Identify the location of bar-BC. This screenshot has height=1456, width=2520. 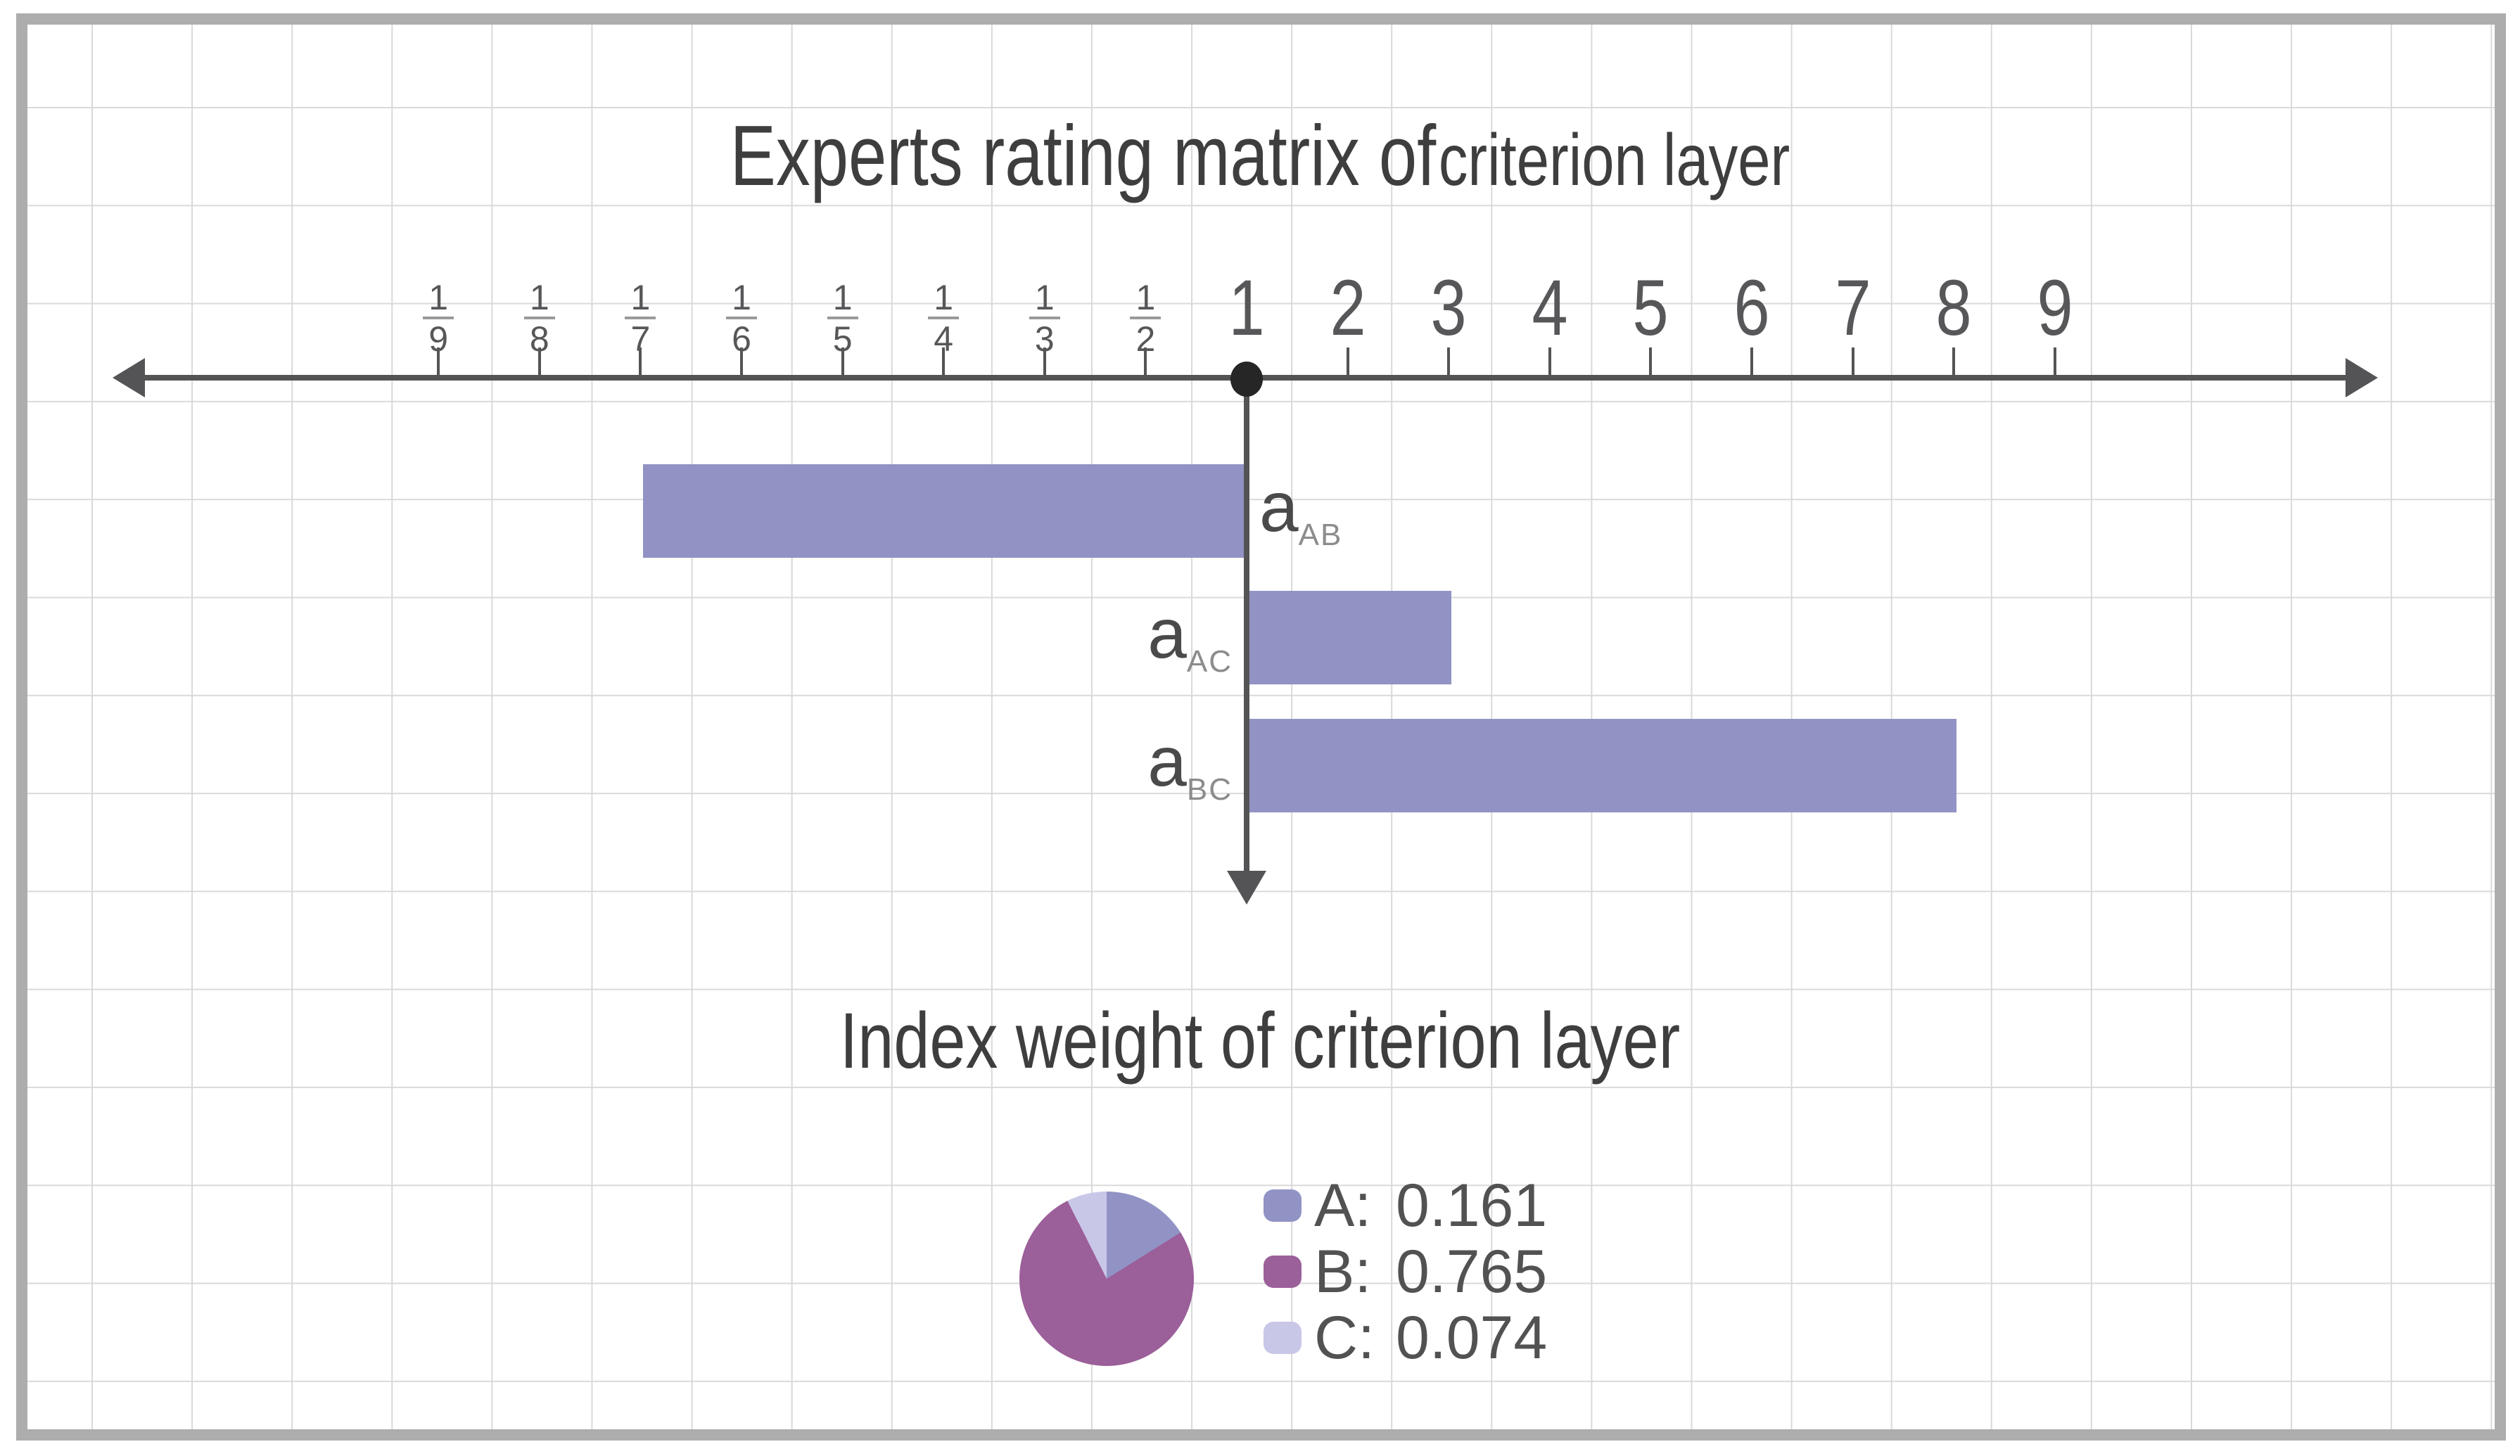
(1602, 765).